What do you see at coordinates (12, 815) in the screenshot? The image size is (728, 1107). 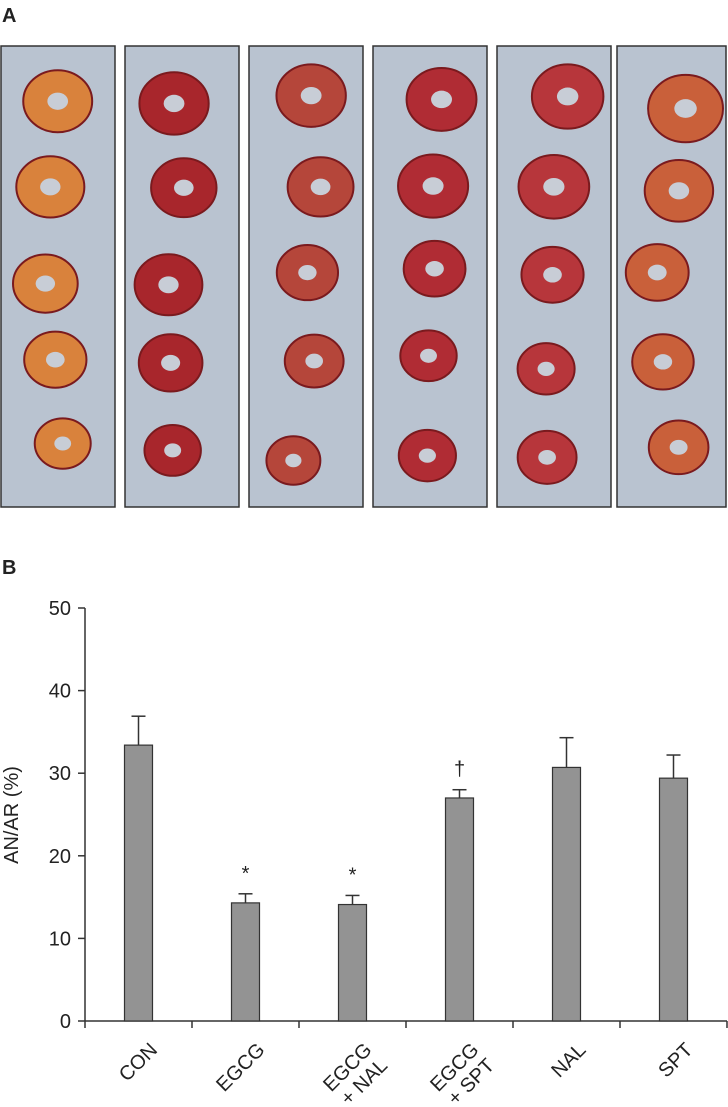 I see `y-axis-label: AN/AR (%)` at bounding box center [12, 815].